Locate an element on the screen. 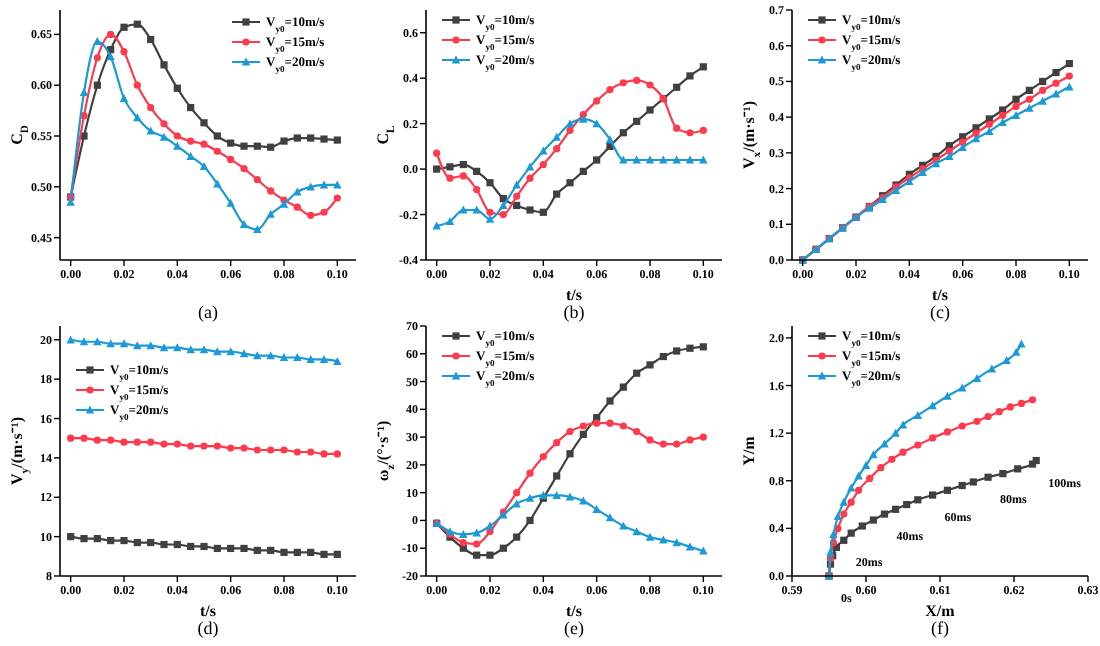  text: (d) is located at coordinates (208, 628).